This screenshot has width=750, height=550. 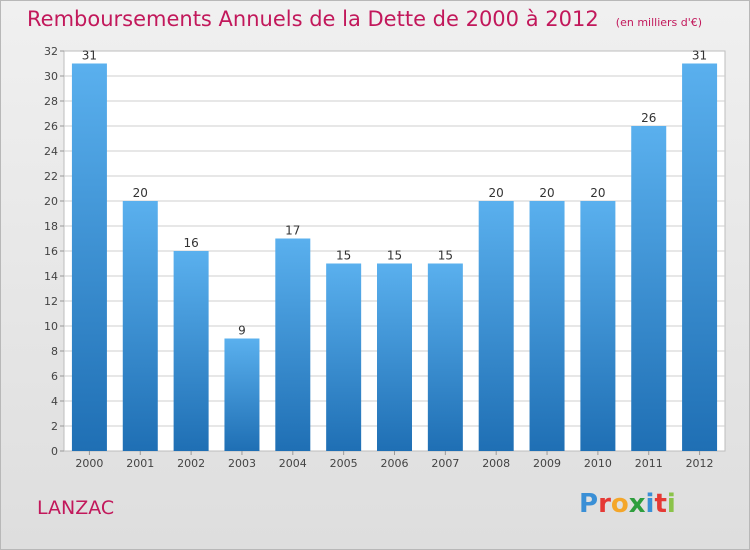 What do you see at coordinates (76, 508) in the screenshot?
I see `town-name: LANZAC` at bounding box center [76, 508].